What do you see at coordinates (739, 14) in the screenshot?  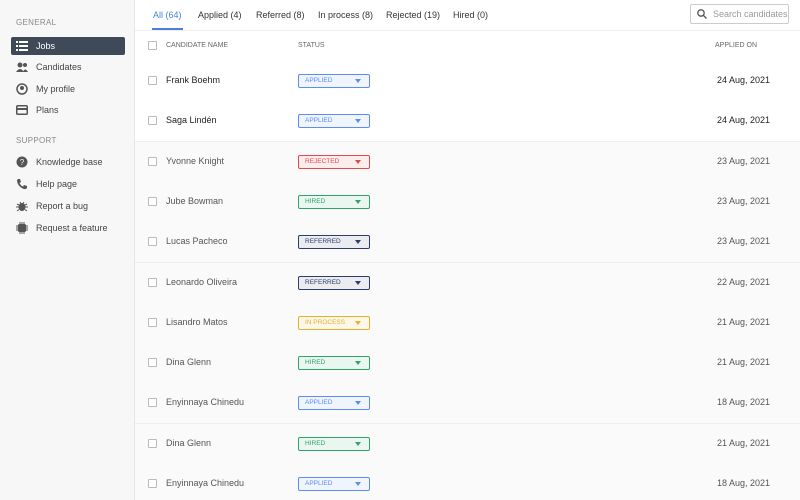 I see `search-box: Search candidates` at bounding box center [739, 14].